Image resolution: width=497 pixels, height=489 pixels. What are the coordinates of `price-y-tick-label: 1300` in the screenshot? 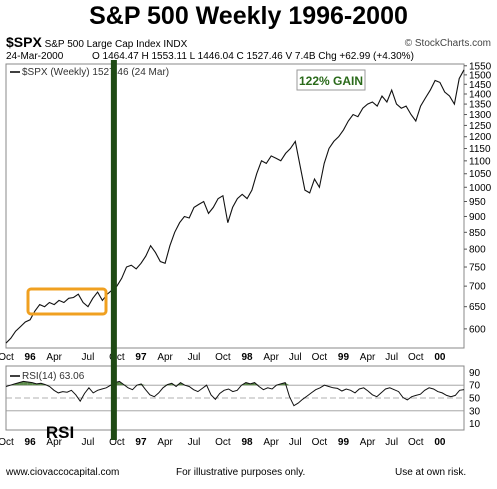 It's located at (480, 115).